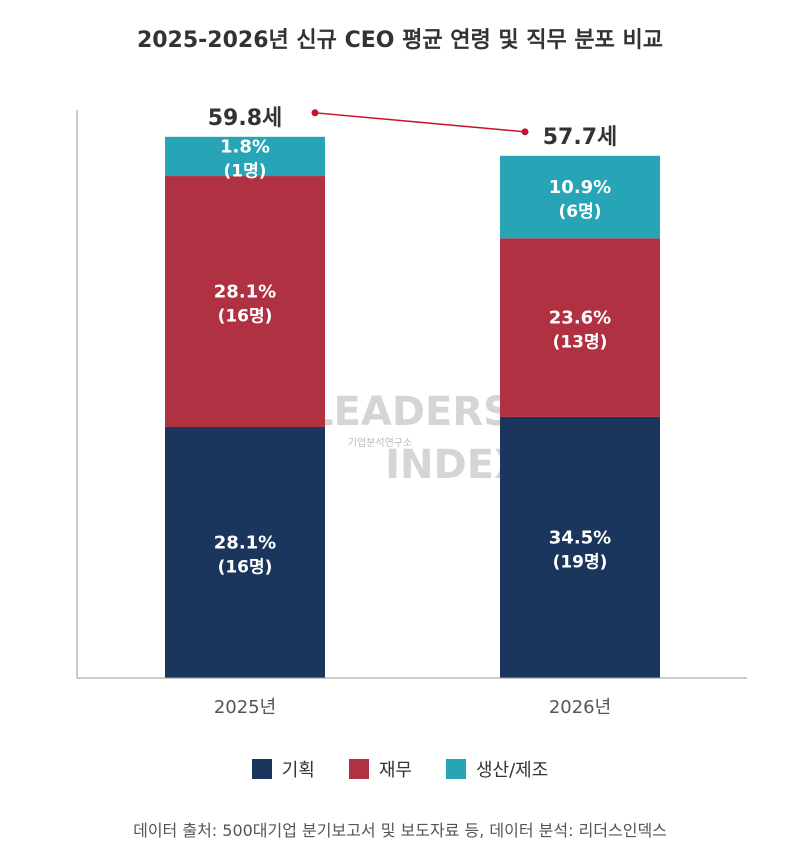 The height and width of the screenshot is (862, 800). I want to click on legend-label: 기획, so click(298, 770).